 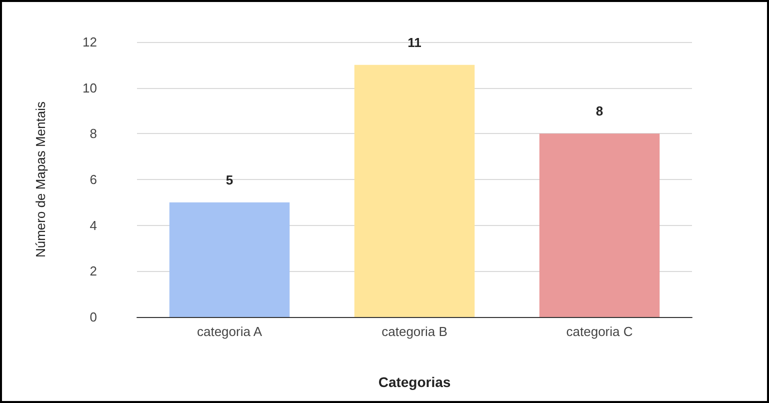 I want to click on x-tick-label: categoria C, so click(x=599, y=331).